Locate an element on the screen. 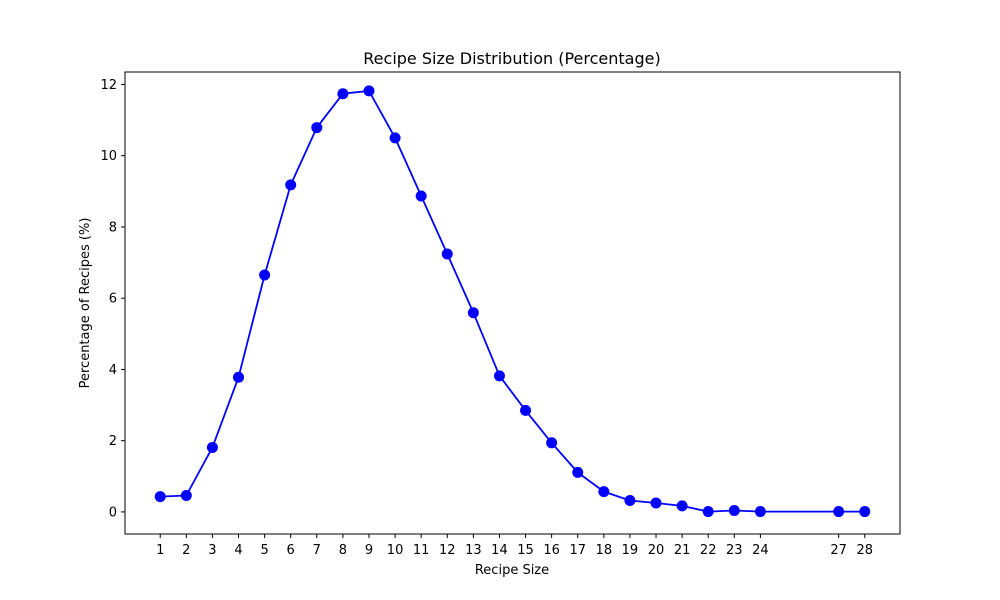  y-tick-label: 2 is located at coordinates (113, 441).